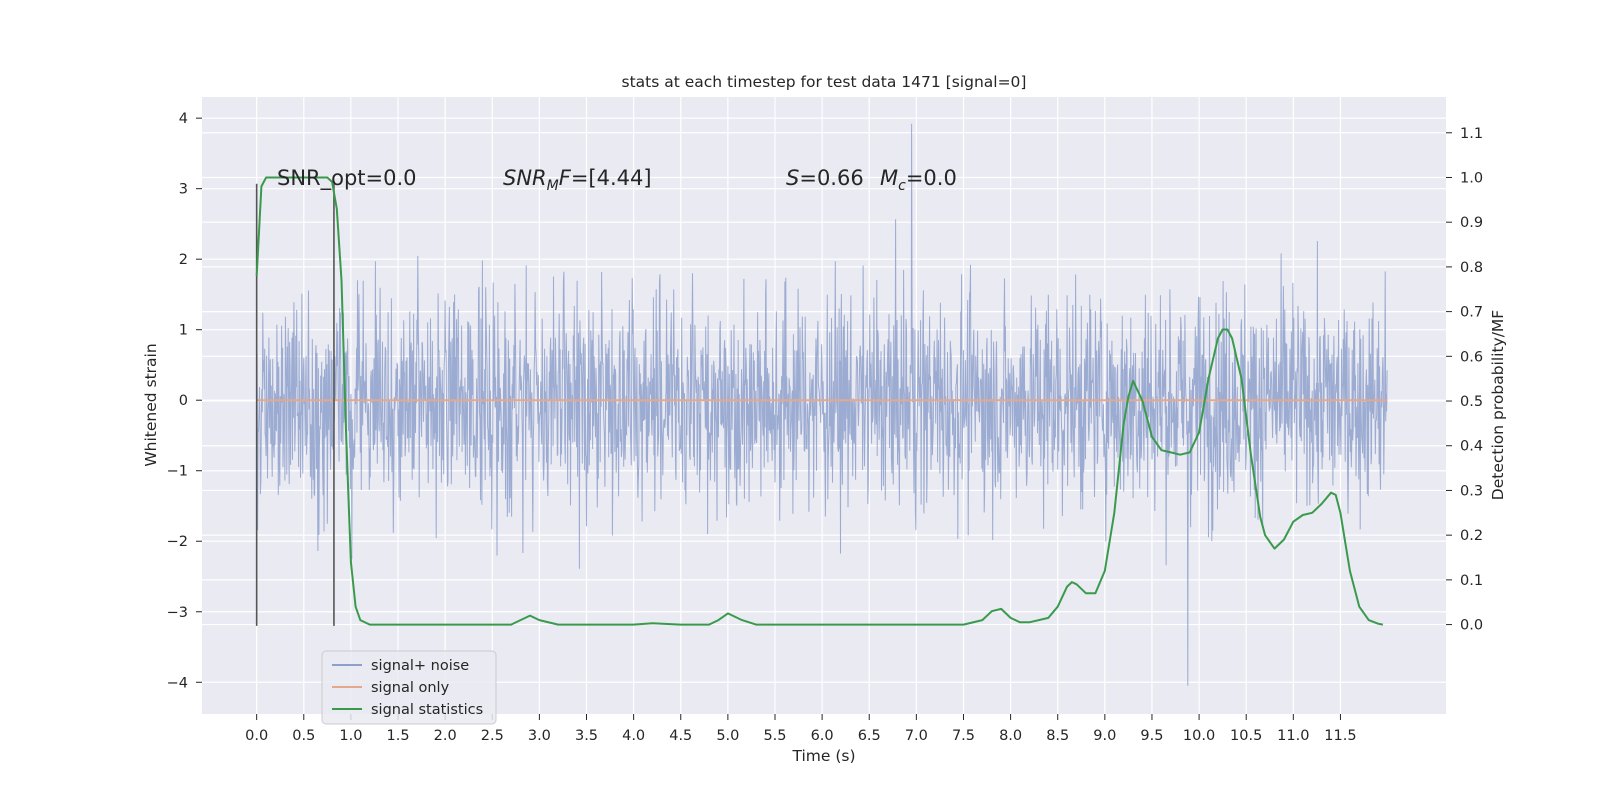  What do you see at coordinates (1471, 447) in the screenshot?
I see `y-right-tick-label-4: 0.4` at bounding box center [1471, 447].